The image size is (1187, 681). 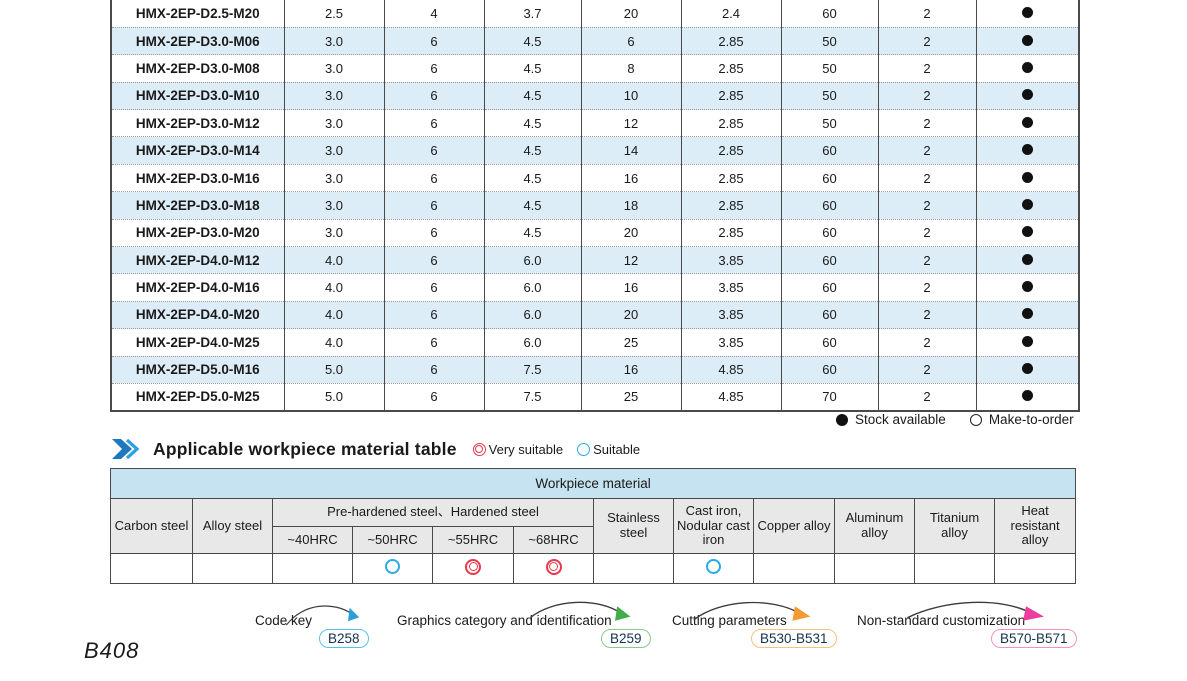 What do you see at coordinates (626, 638) in the screenshot?
I see `reference-badge: B259` at bounding box center [626, 638].